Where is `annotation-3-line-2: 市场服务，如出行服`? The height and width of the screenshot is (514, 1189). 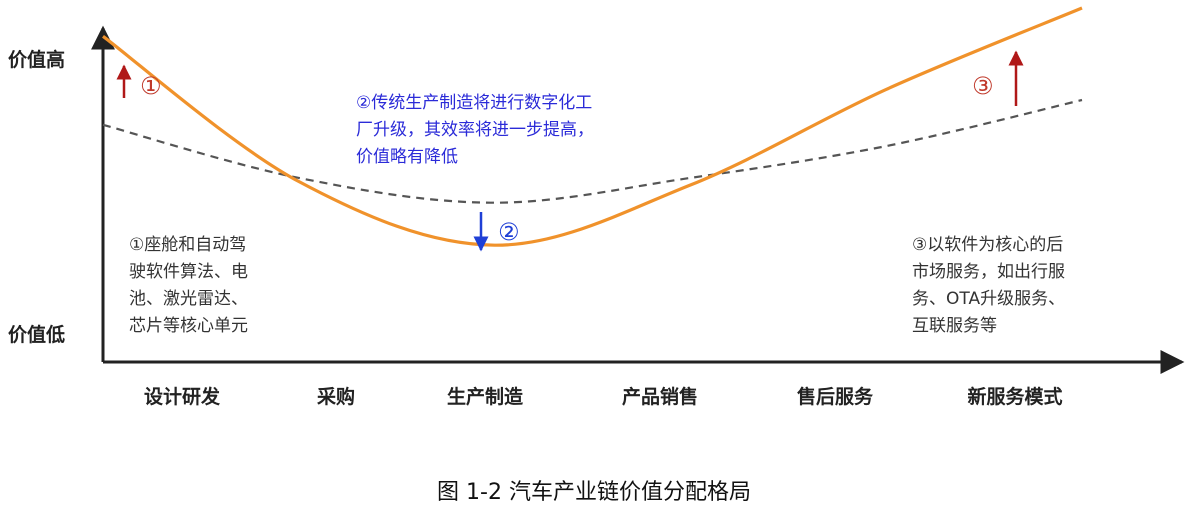
annotation-3-line-2: 市场服务，如出行服 is located at coordinates (988, 272).